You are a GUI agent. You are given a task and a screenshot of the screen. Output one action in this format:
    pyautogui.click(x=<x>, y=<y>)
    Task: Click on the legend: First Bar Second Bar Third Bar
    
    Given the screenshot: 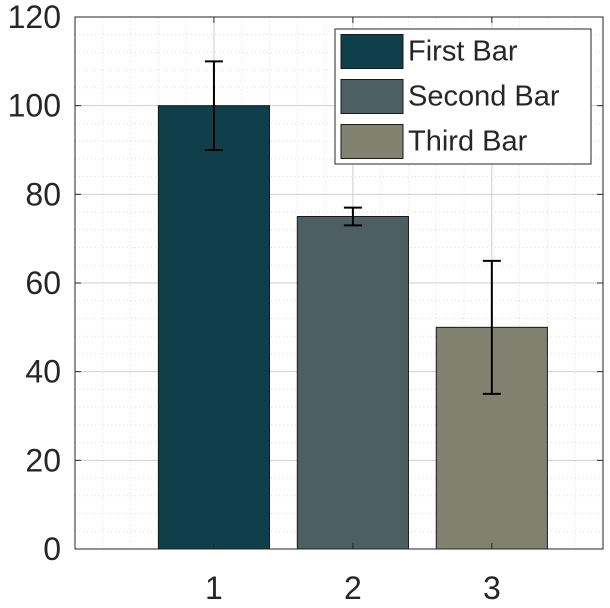 What is the action you would take?
    pyautogui.click(x=463, y=96)
    